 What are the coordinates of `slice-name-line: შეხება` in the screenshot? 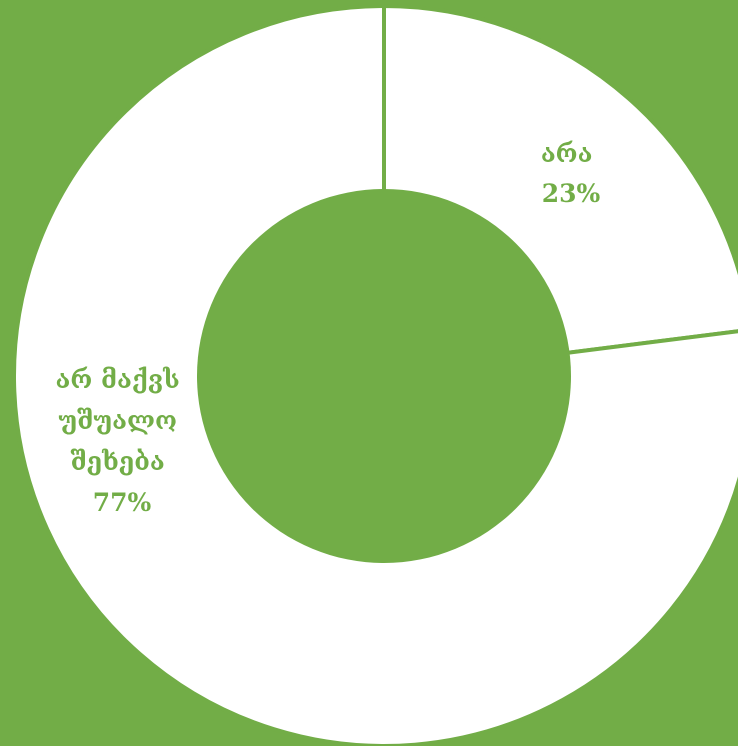 It's located at (118, 461).